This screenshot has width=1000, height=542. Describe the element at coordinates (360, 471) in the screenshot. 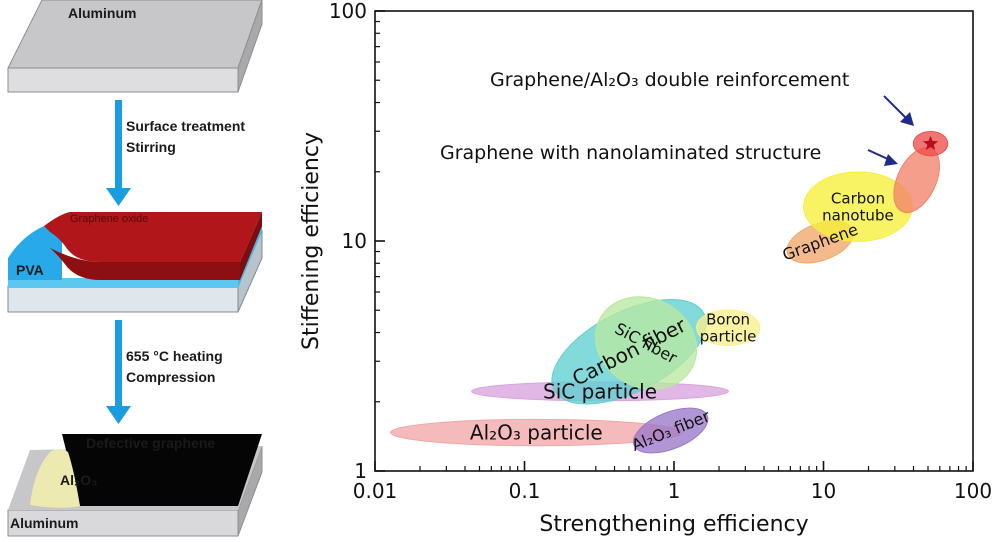

I see `y-tick-label: 1` at that location.